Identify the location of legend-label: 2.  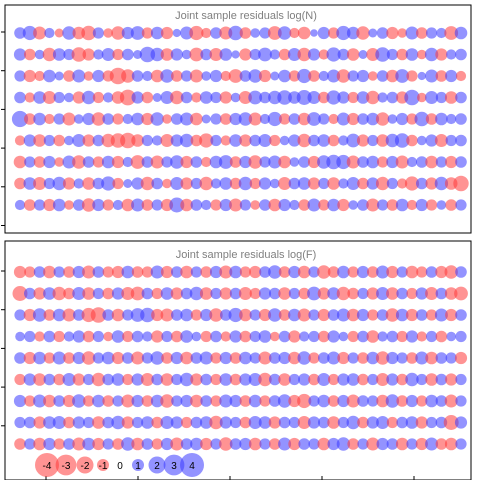
(157, 466).